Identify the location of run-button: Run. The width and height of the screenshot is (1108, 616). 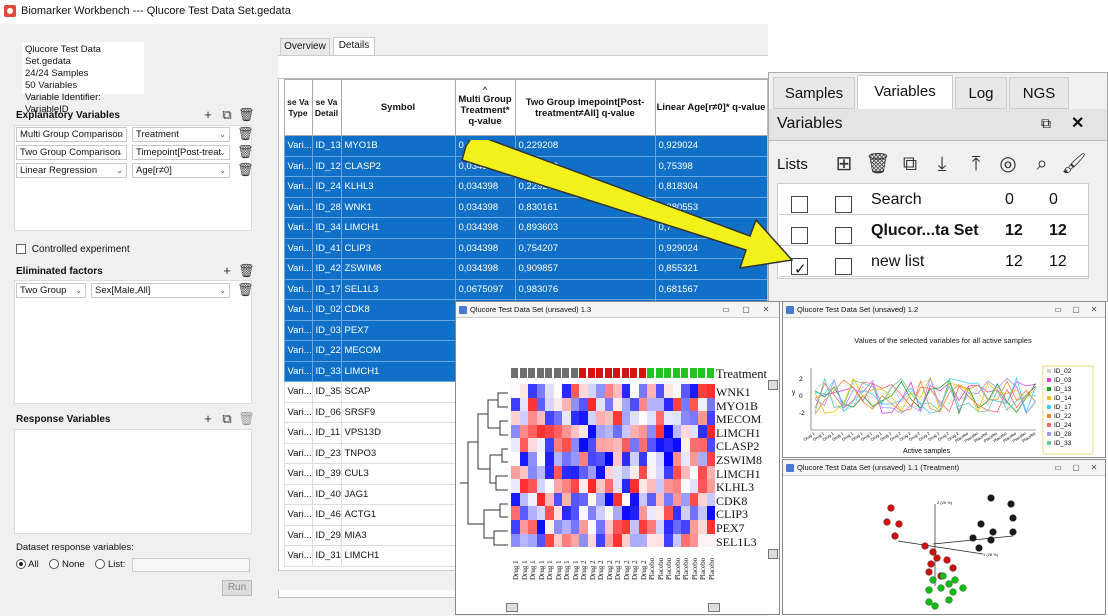
(237, 588).